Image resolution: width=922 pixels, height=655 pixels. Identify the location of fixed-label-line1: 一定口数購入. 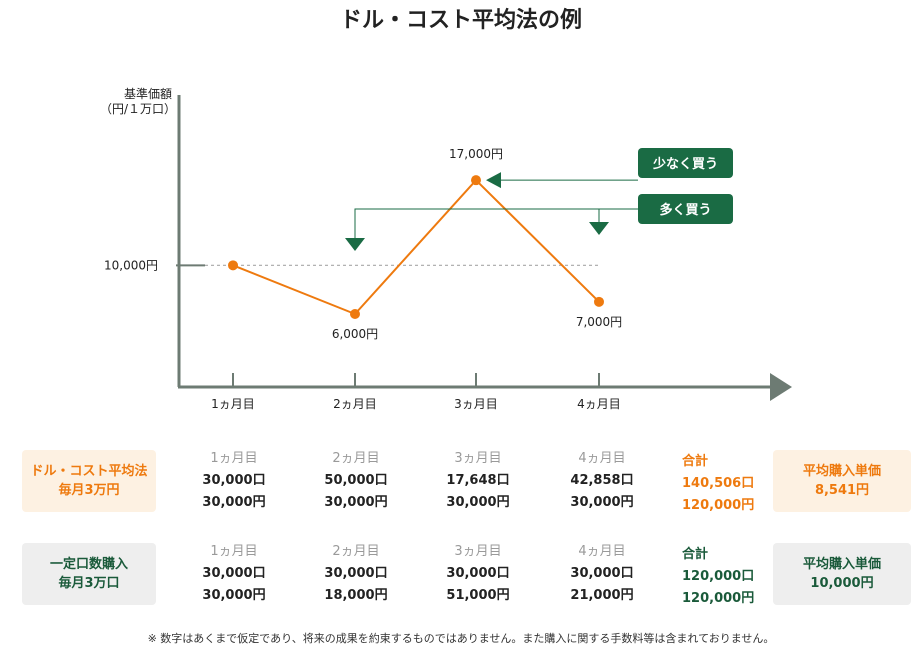
(88, 564).